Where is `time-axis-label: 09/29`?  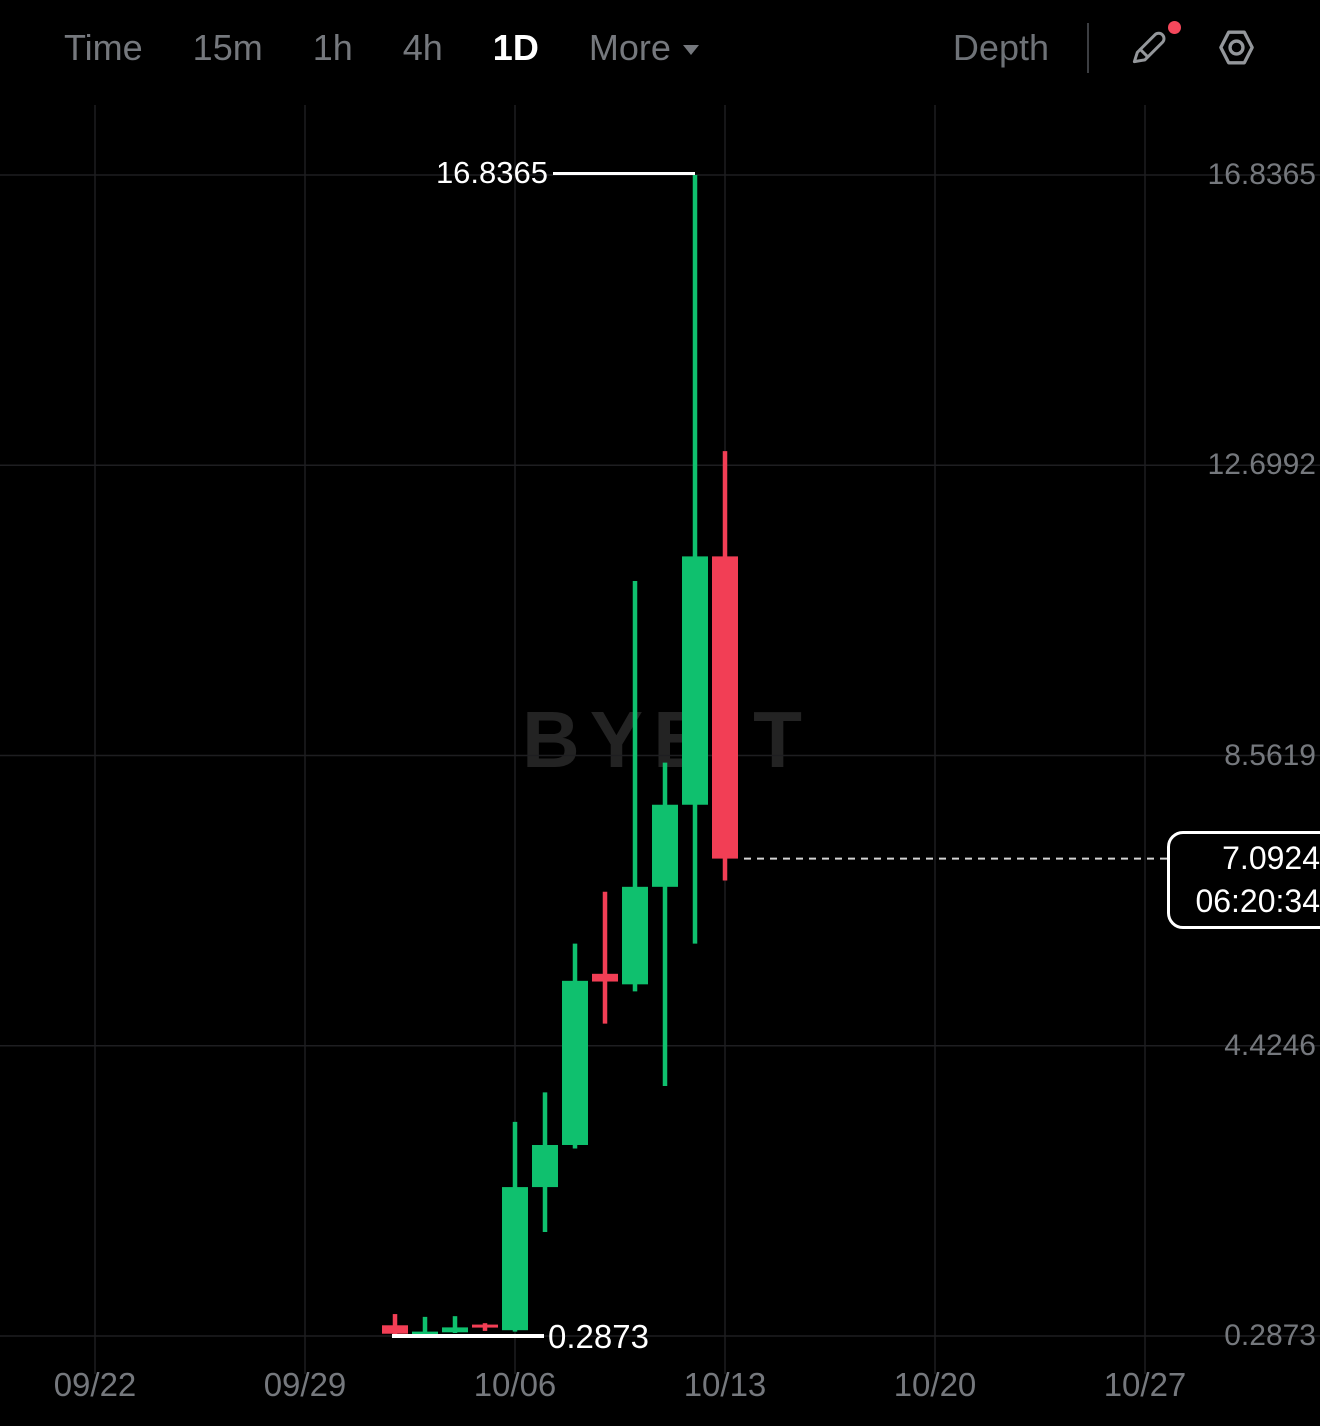 time-axis-label: 09/29 is located at coordinates (305, 1384).